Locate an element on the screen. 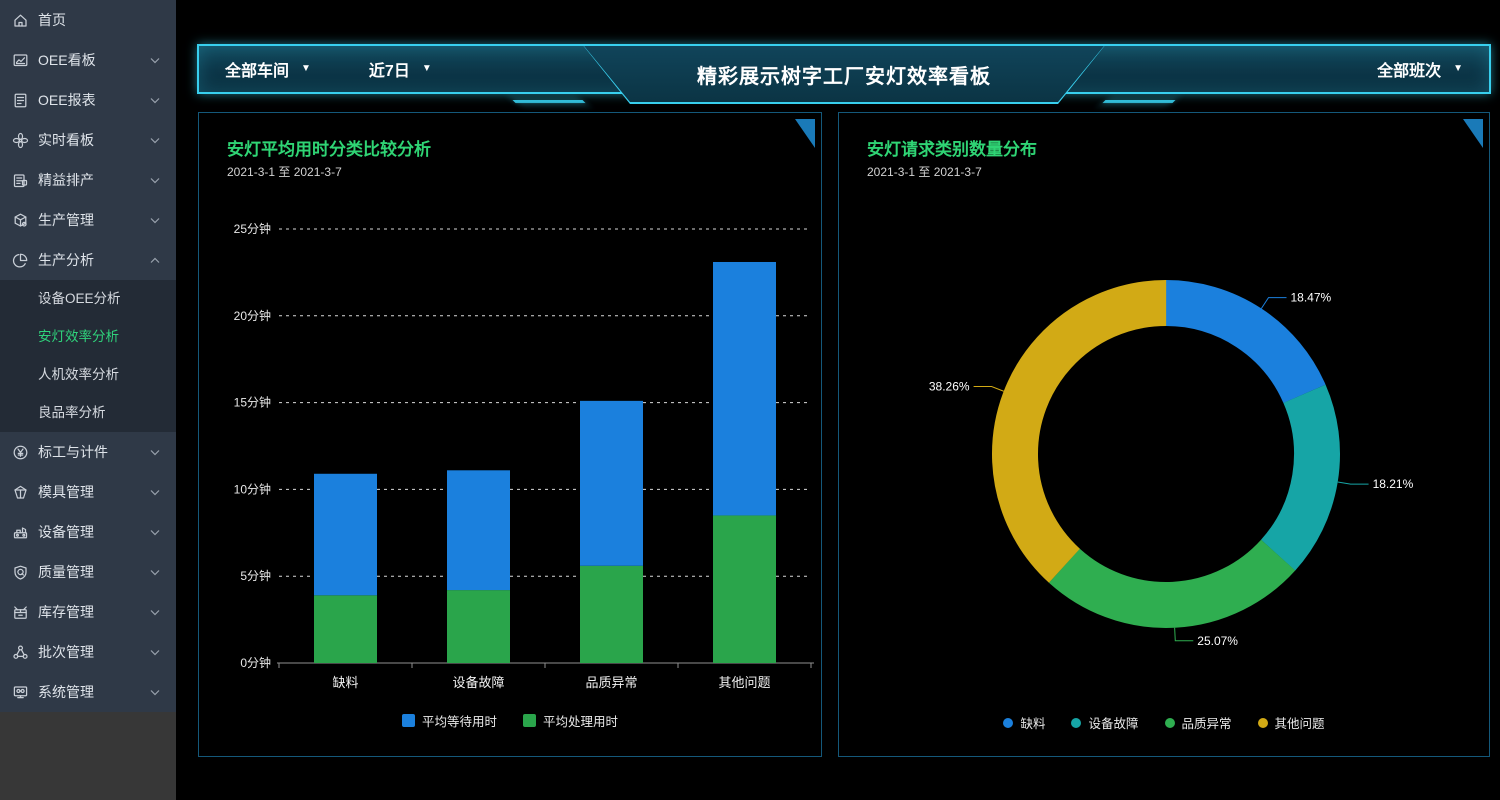 This screenshot has height=800, width=1500. machine-icon is located at coordinates (20, 532).